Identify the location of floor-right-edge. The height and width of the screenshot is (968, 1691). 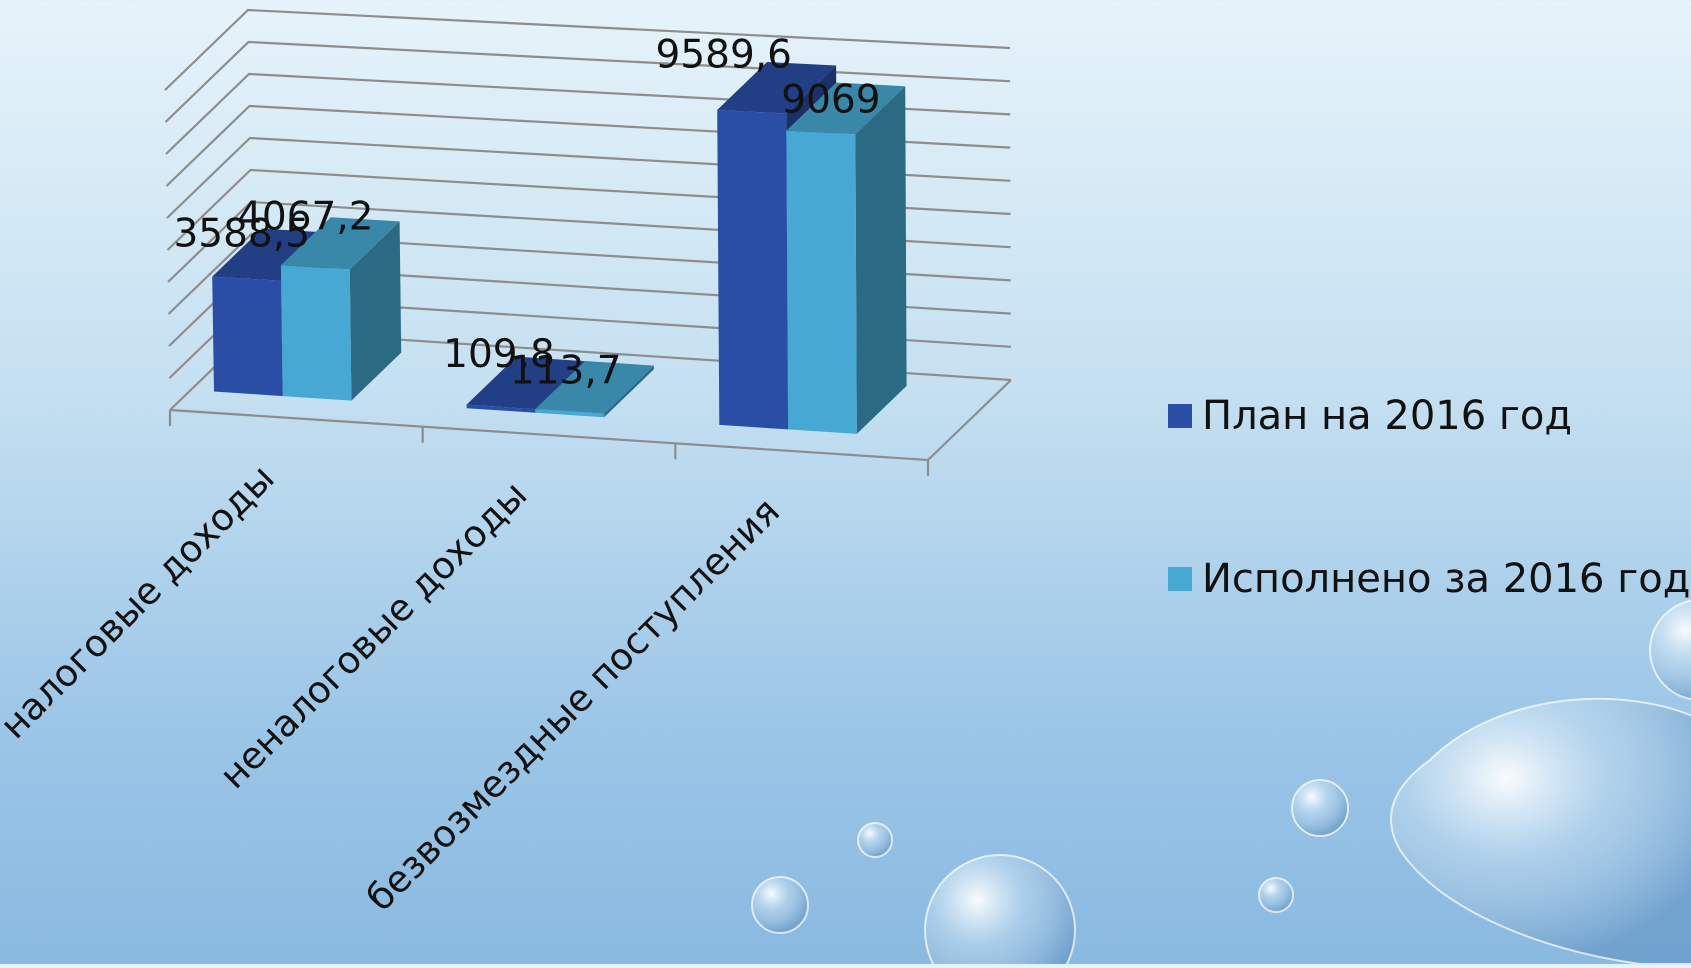
(969, 420).